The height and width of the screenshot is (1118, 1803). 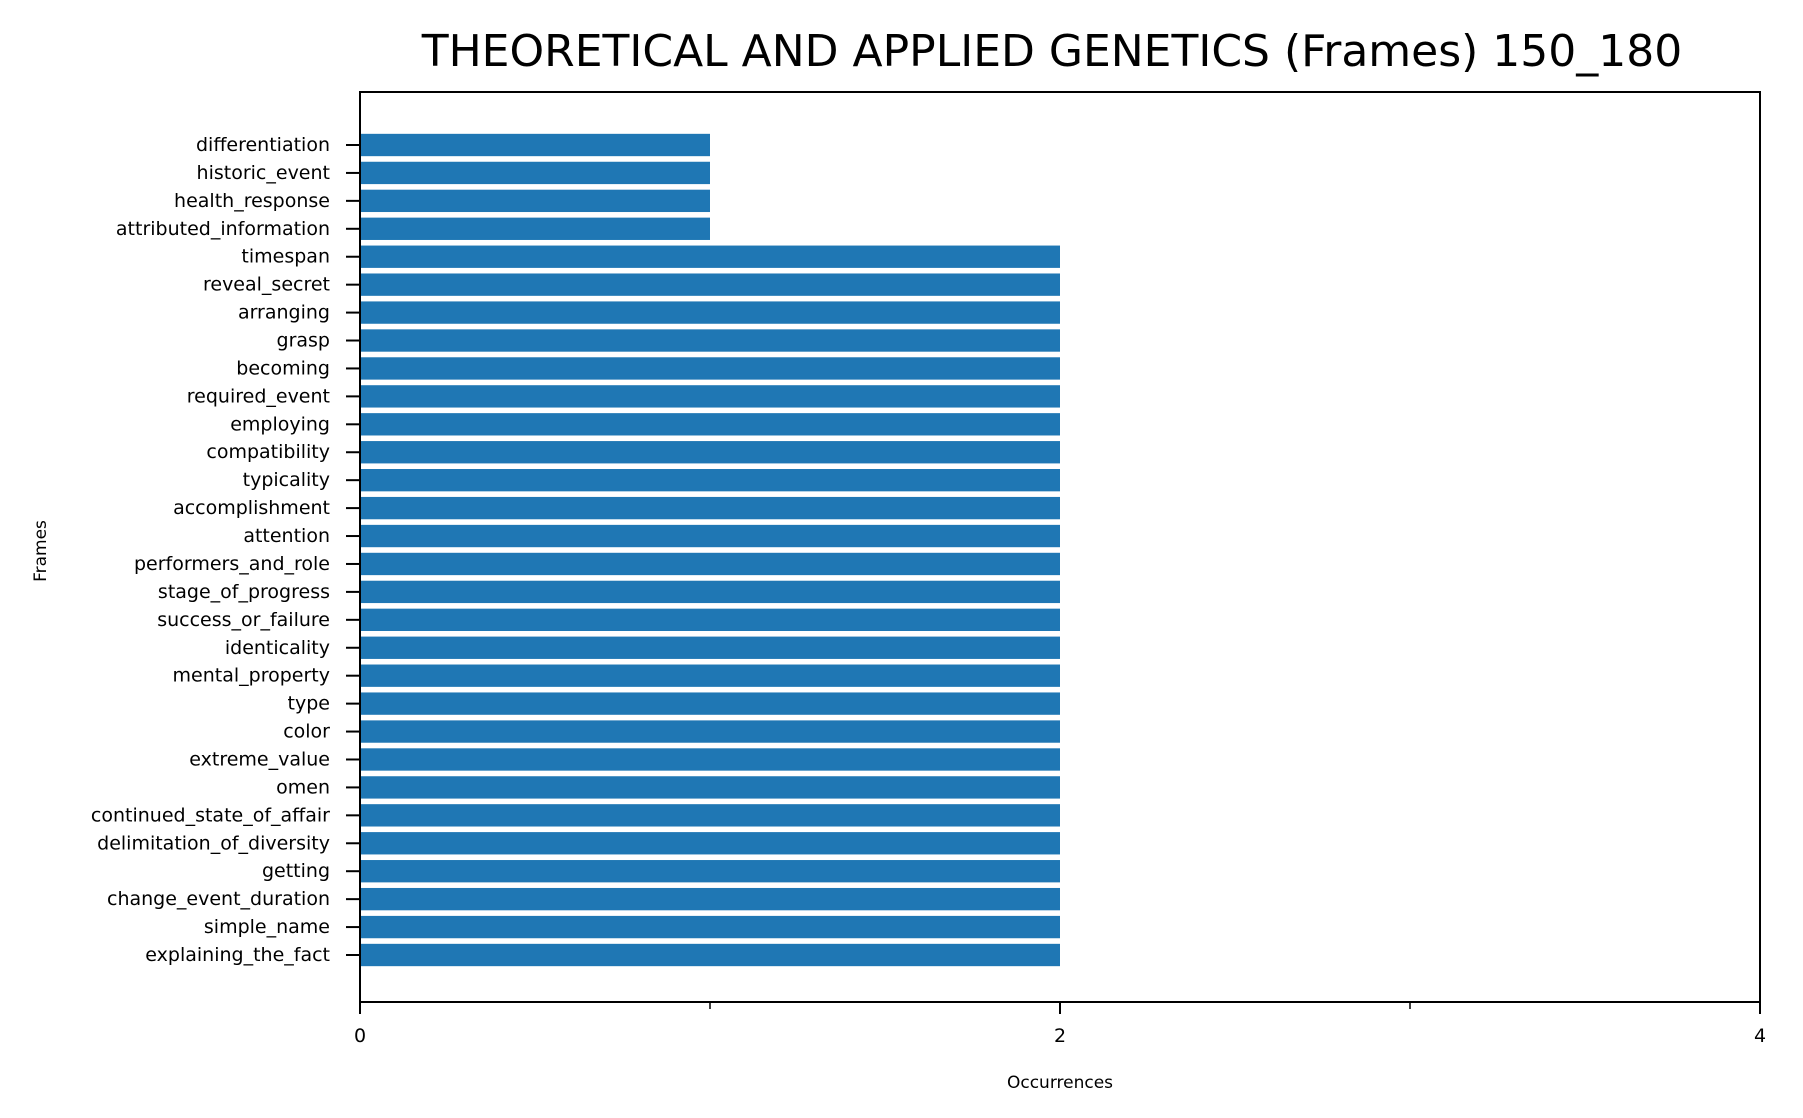 I want to click on y-tick-label: historic_event, so click(x=263, y=173).